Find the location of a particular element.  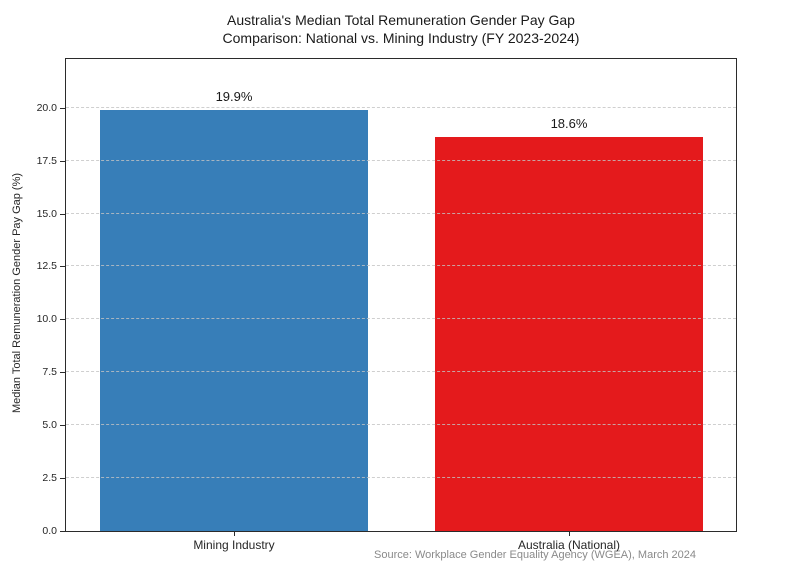

y-tick-label: 2.5 is located at coordinates (49, 478).